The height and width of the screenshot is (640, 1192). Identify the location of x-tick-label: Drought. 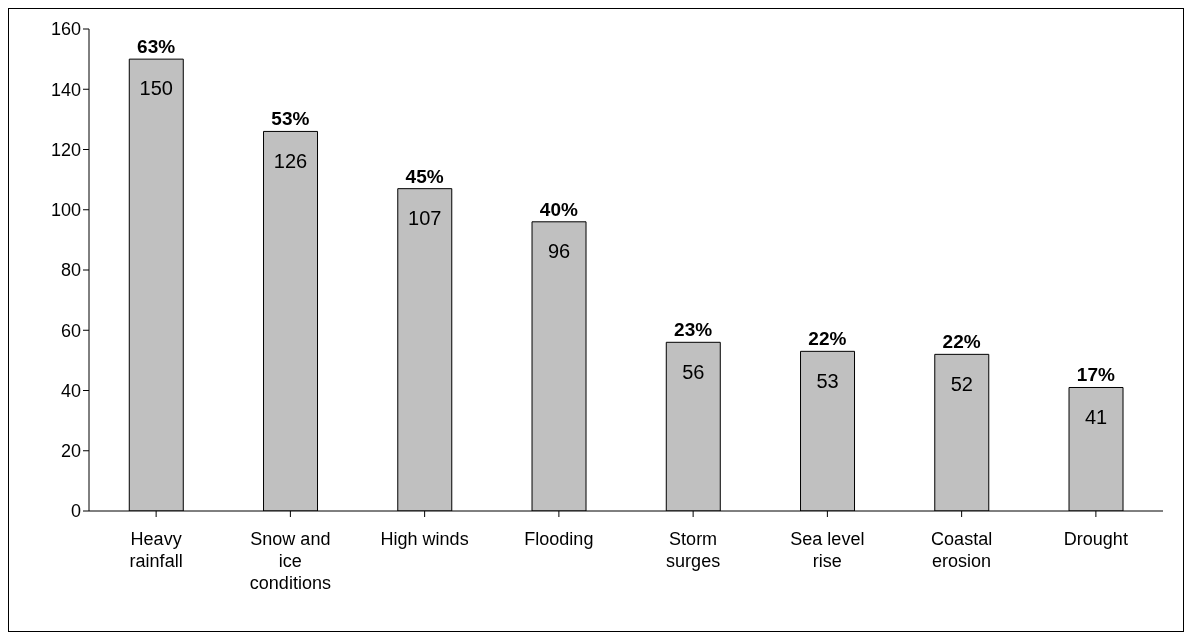
(1095, 539).